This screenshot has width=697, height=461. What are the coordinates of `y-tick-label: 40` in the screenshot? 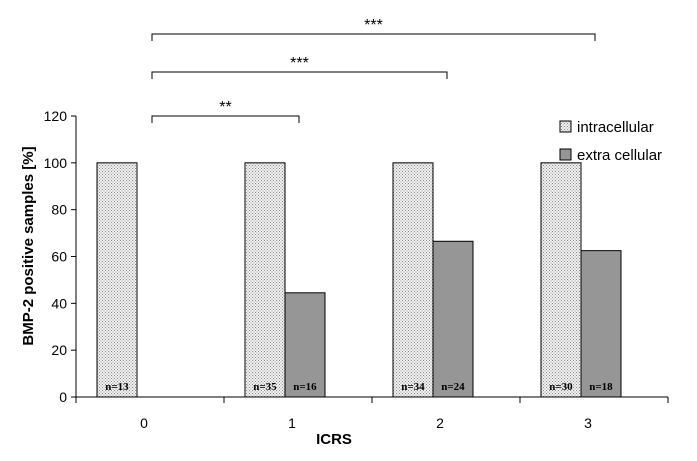 It's located at (59, 303).